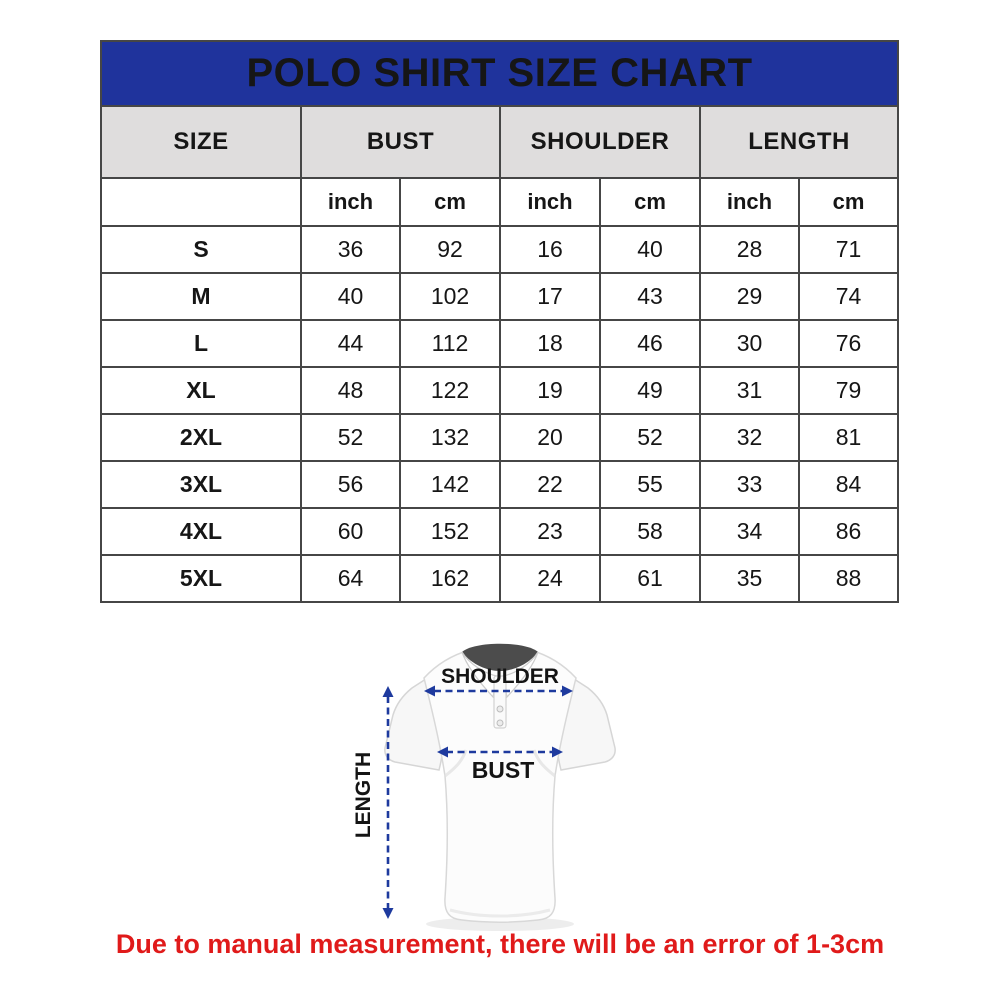  What do you see at coordinates (201, 296) in the screenshot?
I see `size-label: M` at bounding box center [201, 296].